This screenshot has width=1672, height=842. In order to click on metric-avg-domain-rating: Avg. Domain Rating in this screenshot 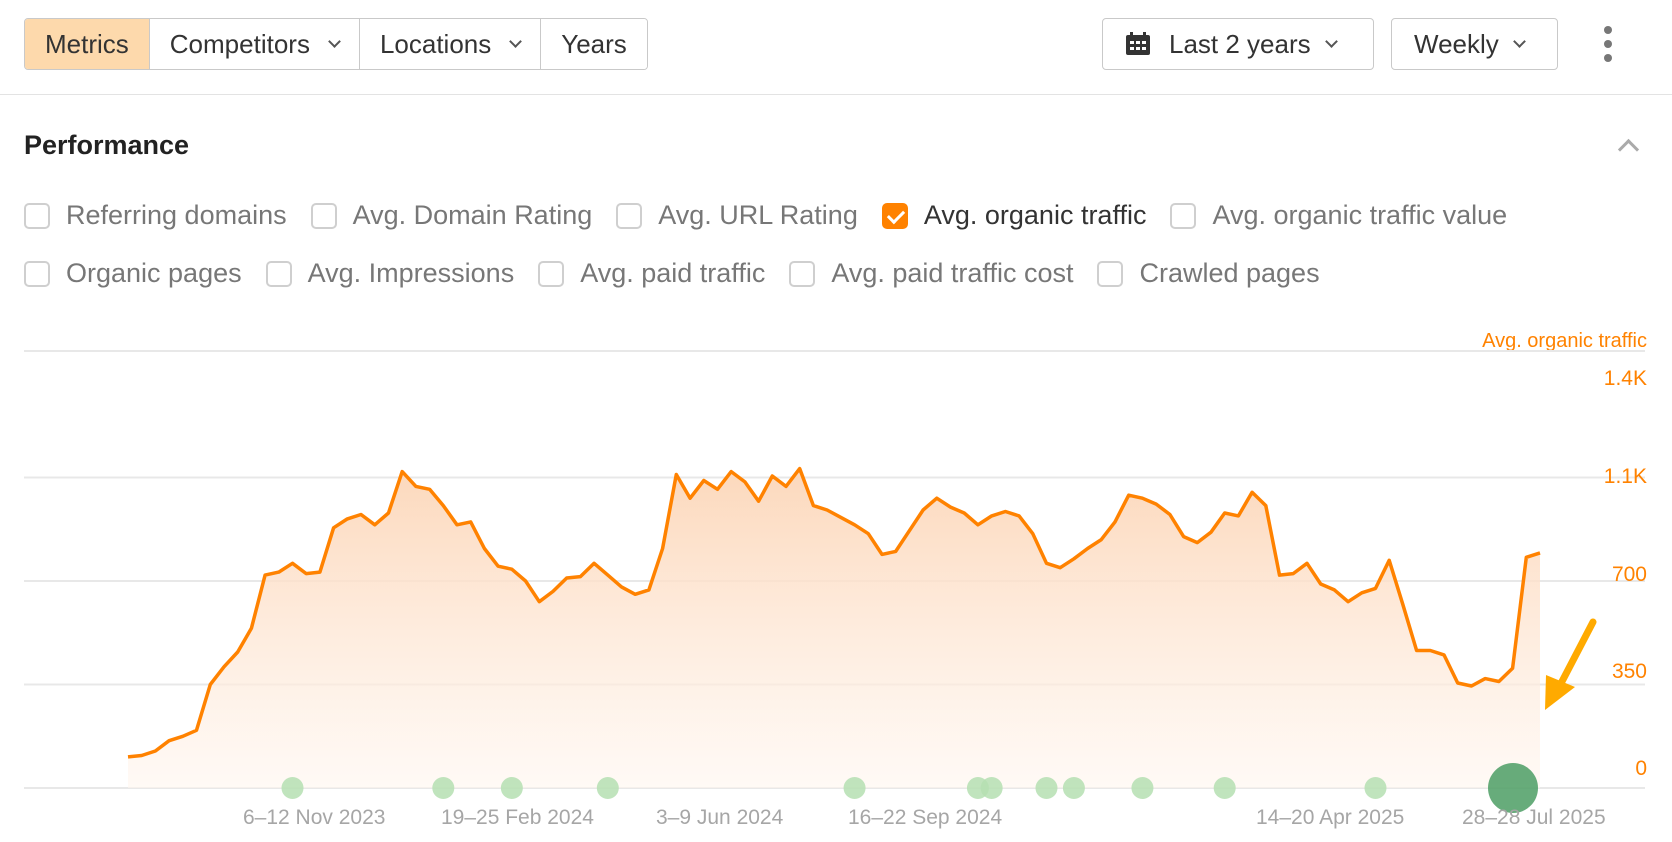, I will do `click(451, 215)`.